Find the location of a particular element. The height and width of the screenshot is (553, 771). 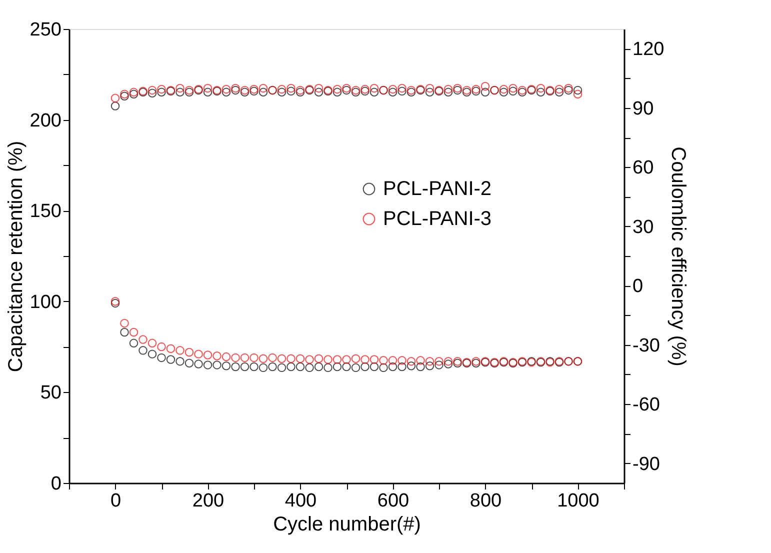

y2-axis-title: Coulombic efficiency (%) is located at coordinates (678, 256).